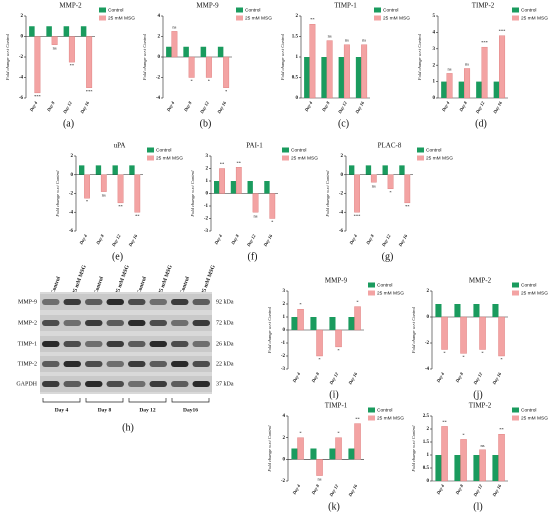 This screenshot has height=515, width=550. I want to click on chart-title: TIMP-2, so click(483, 6).